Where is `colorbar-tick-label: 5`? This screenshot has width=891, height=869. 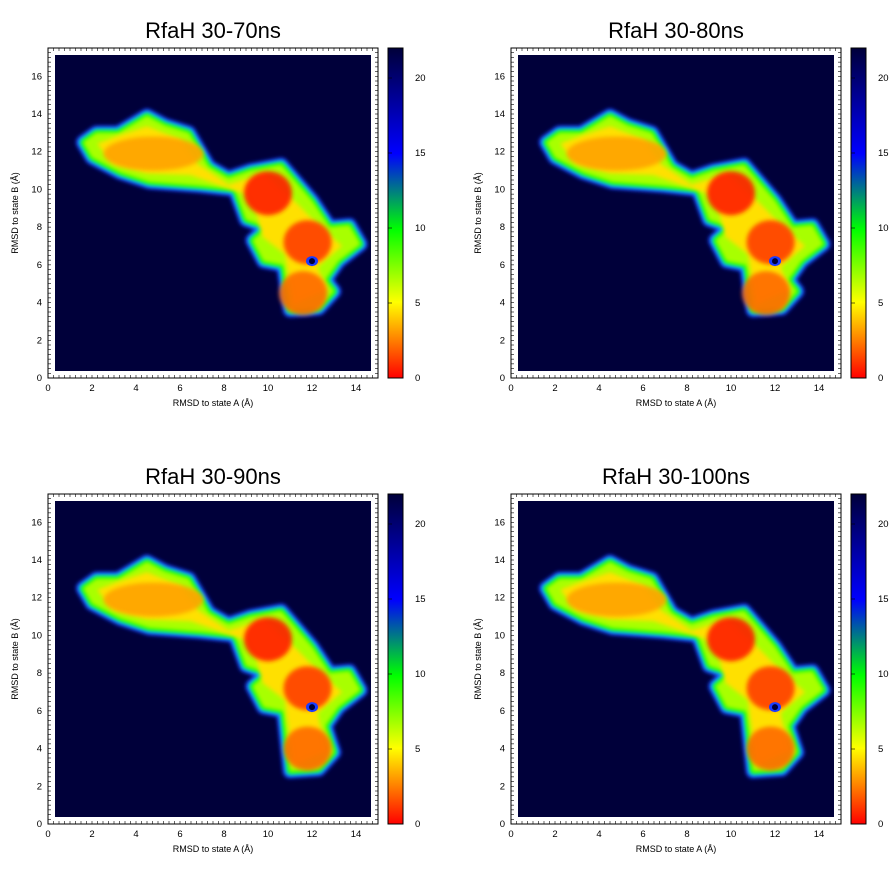 colorbar-tick-label: 5 is located at coordinates (417, 303).